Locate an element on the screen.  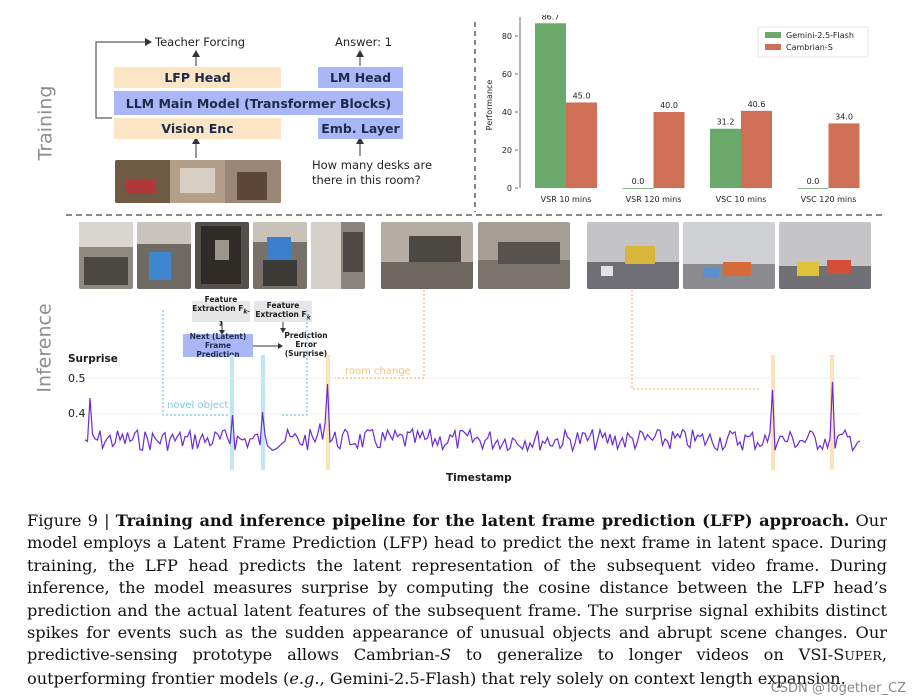
chart-y-tick-40: 40 is located at coordinates (507, 112).